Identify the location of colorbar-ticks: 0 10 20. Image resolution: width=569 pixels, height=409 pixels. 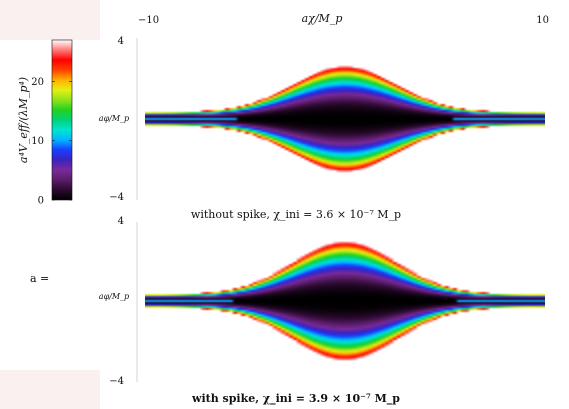
(51, 142).